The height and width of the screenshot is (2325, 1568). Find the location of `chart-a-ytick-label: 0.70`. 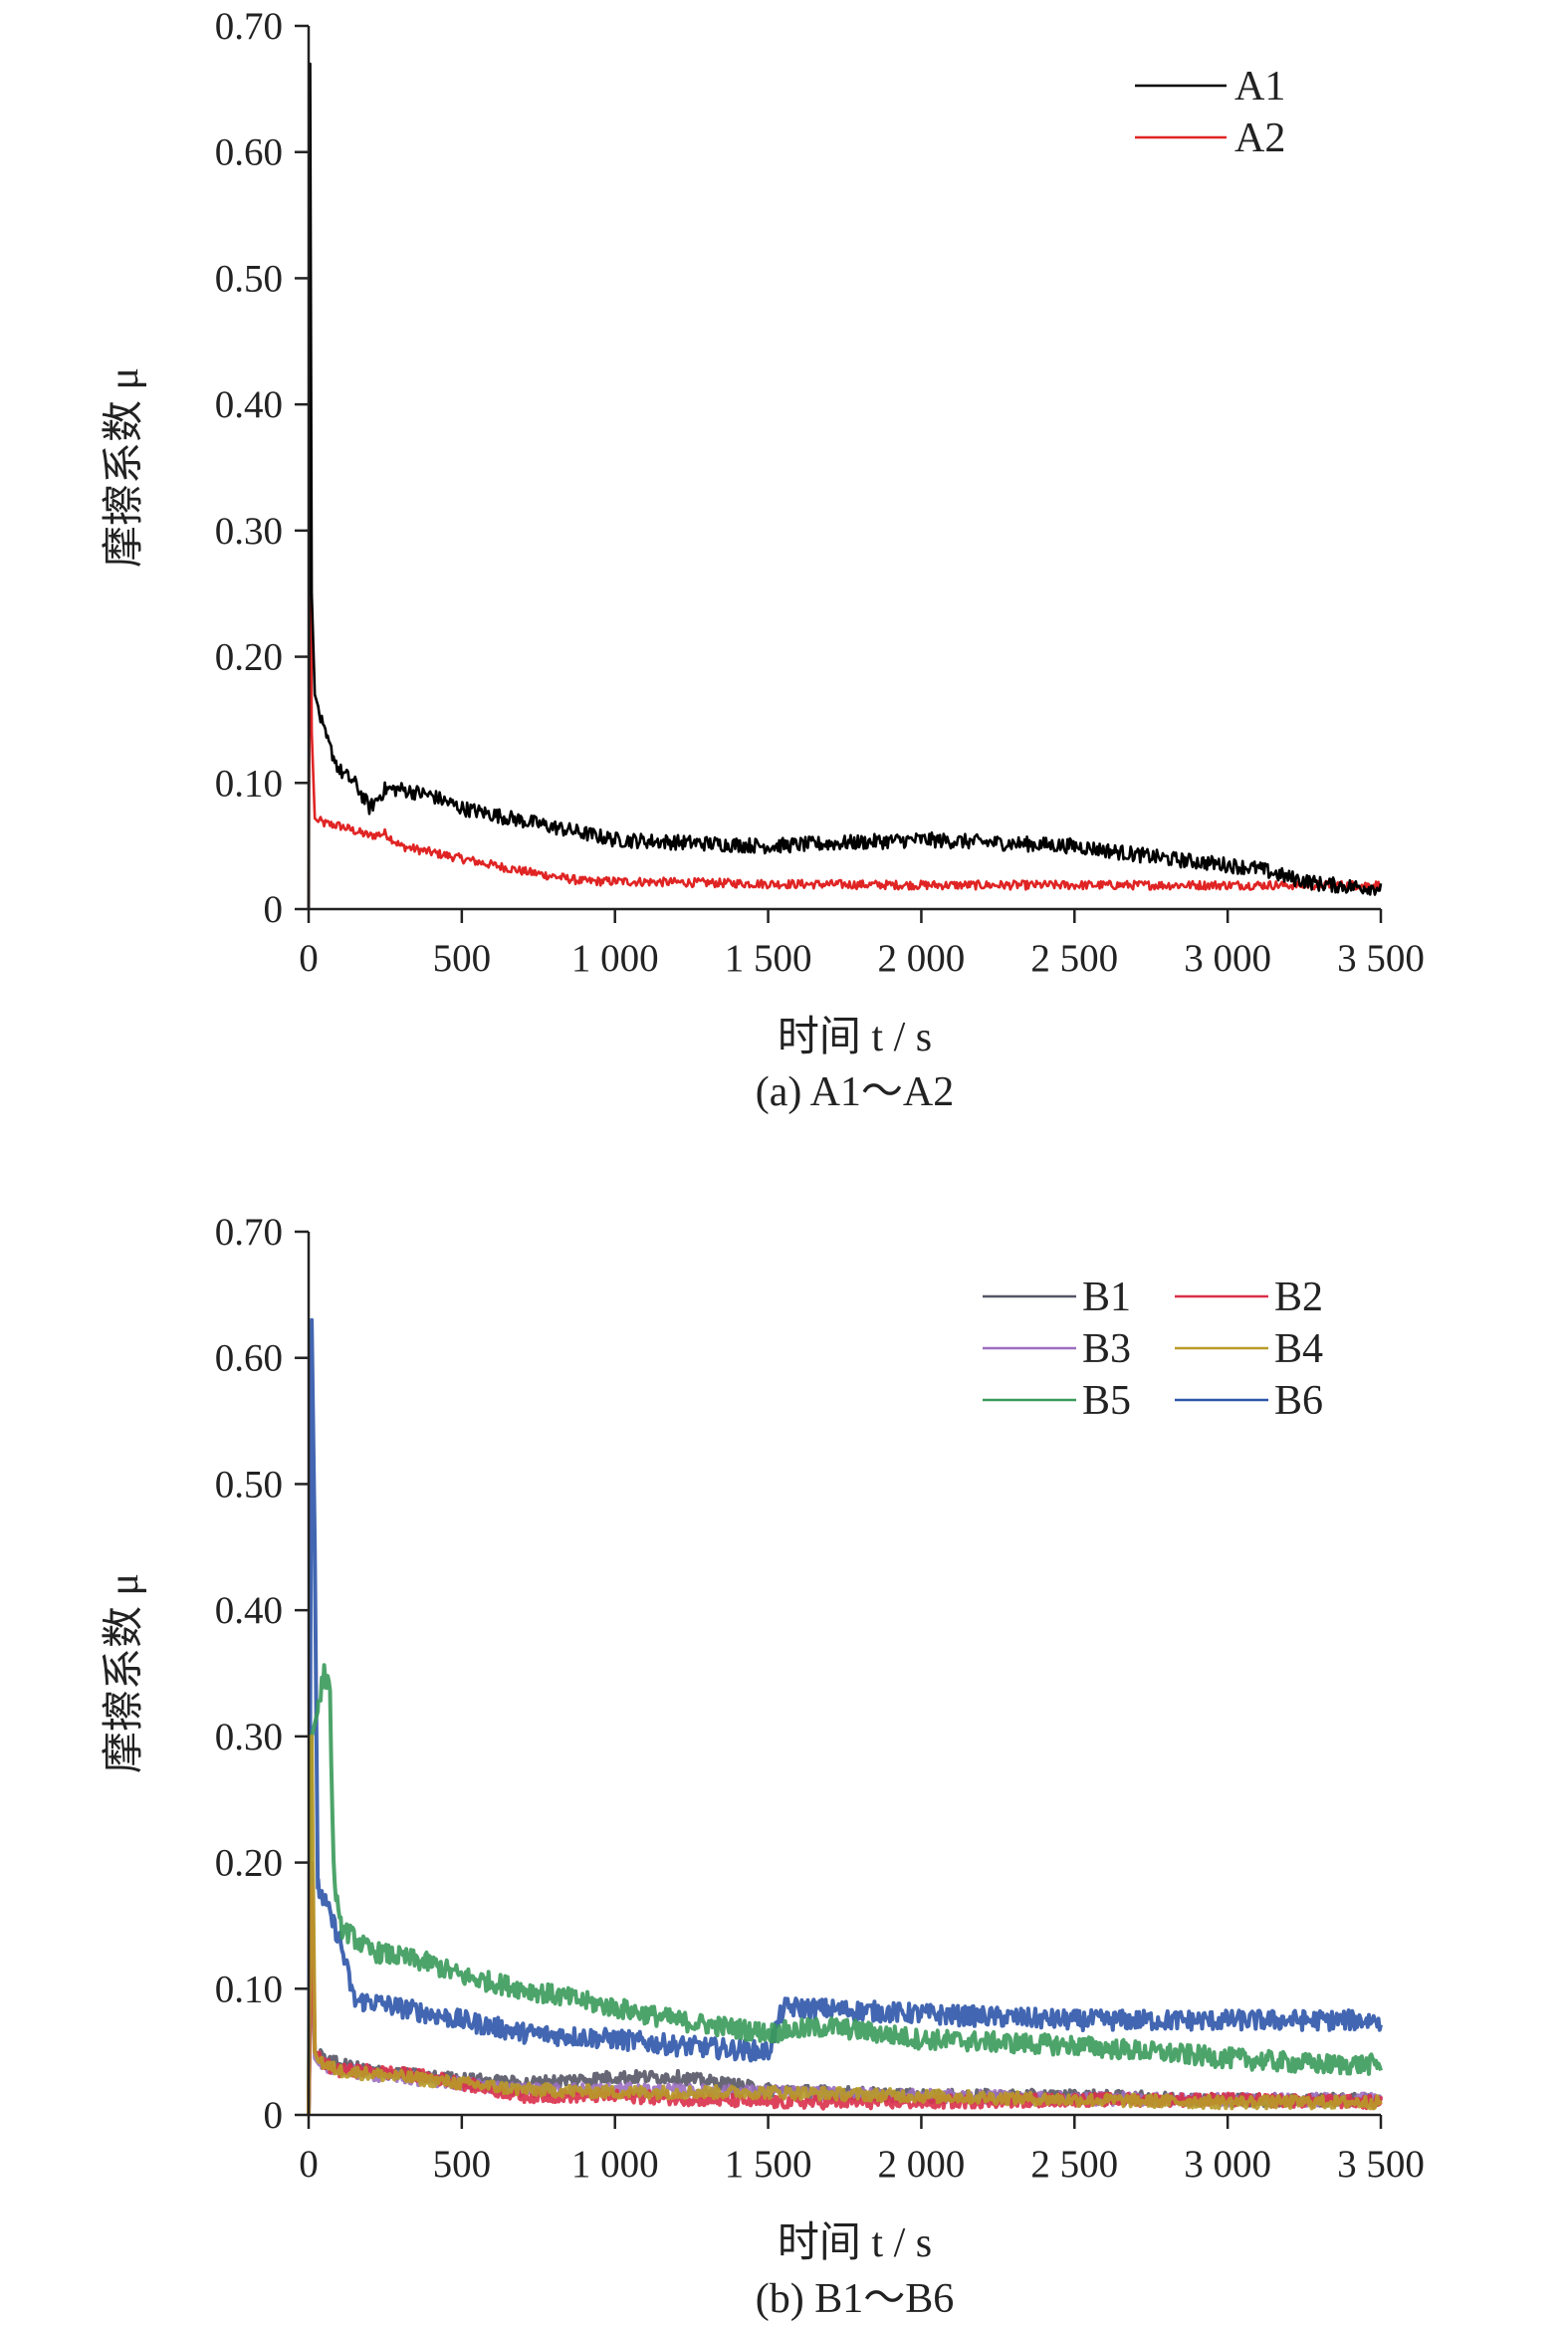

chart-a-ytick-label: 0.70 is located at coordinates (249, 27).